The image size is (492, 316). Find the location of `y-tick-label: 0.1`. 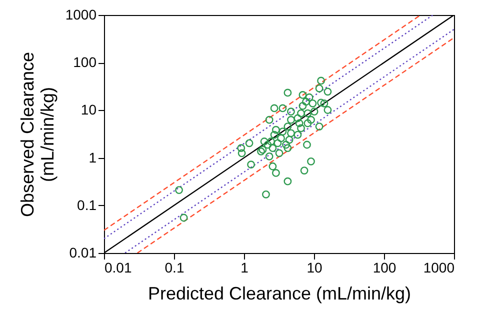

y-tick-label: 0.1 is located at coordinates (87, 204).